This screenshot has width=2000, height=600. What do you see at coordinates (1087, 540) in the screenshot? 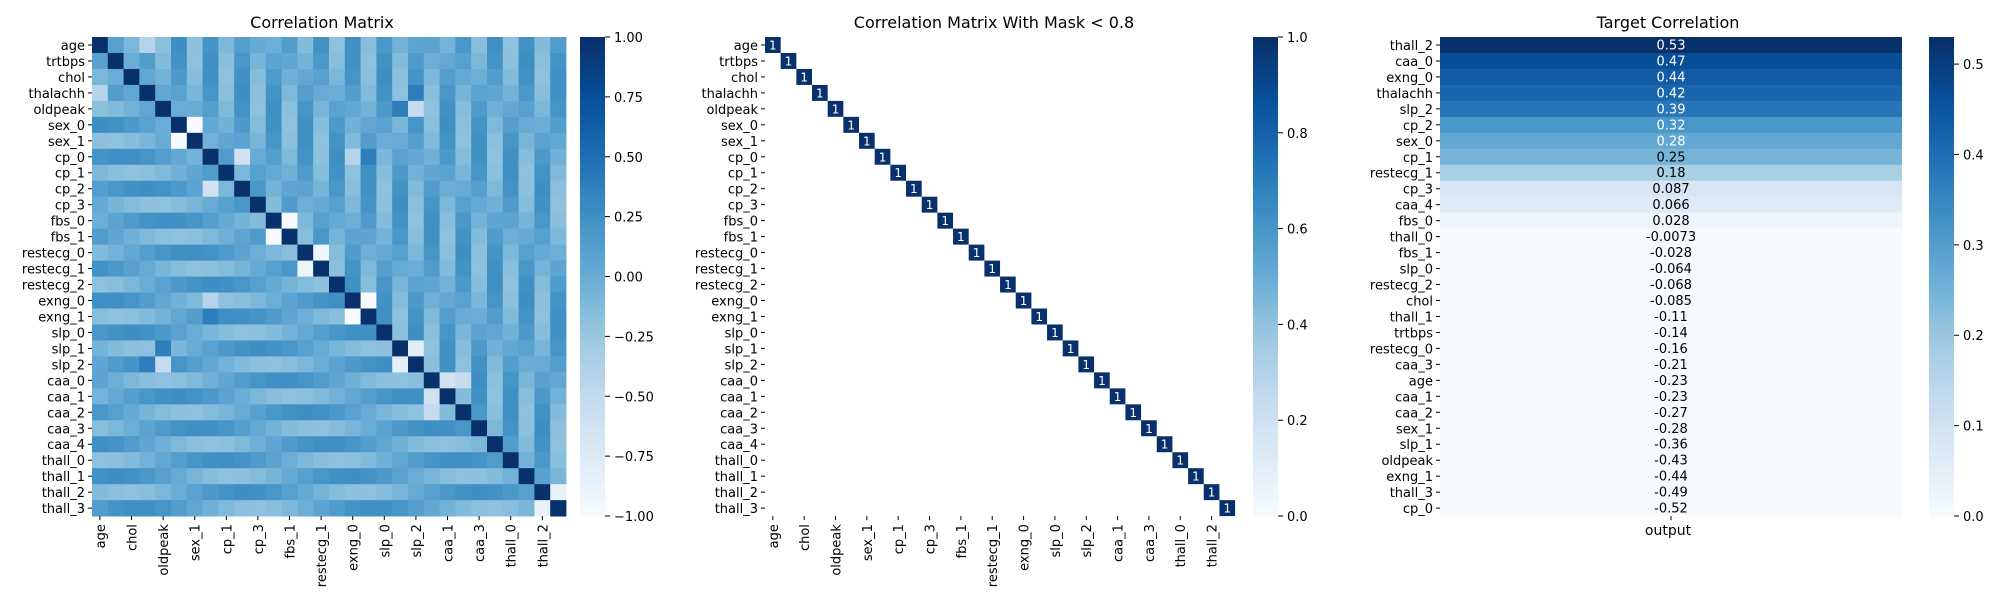
I see `x-tick-label: slp_2` at bounding box center [1087, 540].